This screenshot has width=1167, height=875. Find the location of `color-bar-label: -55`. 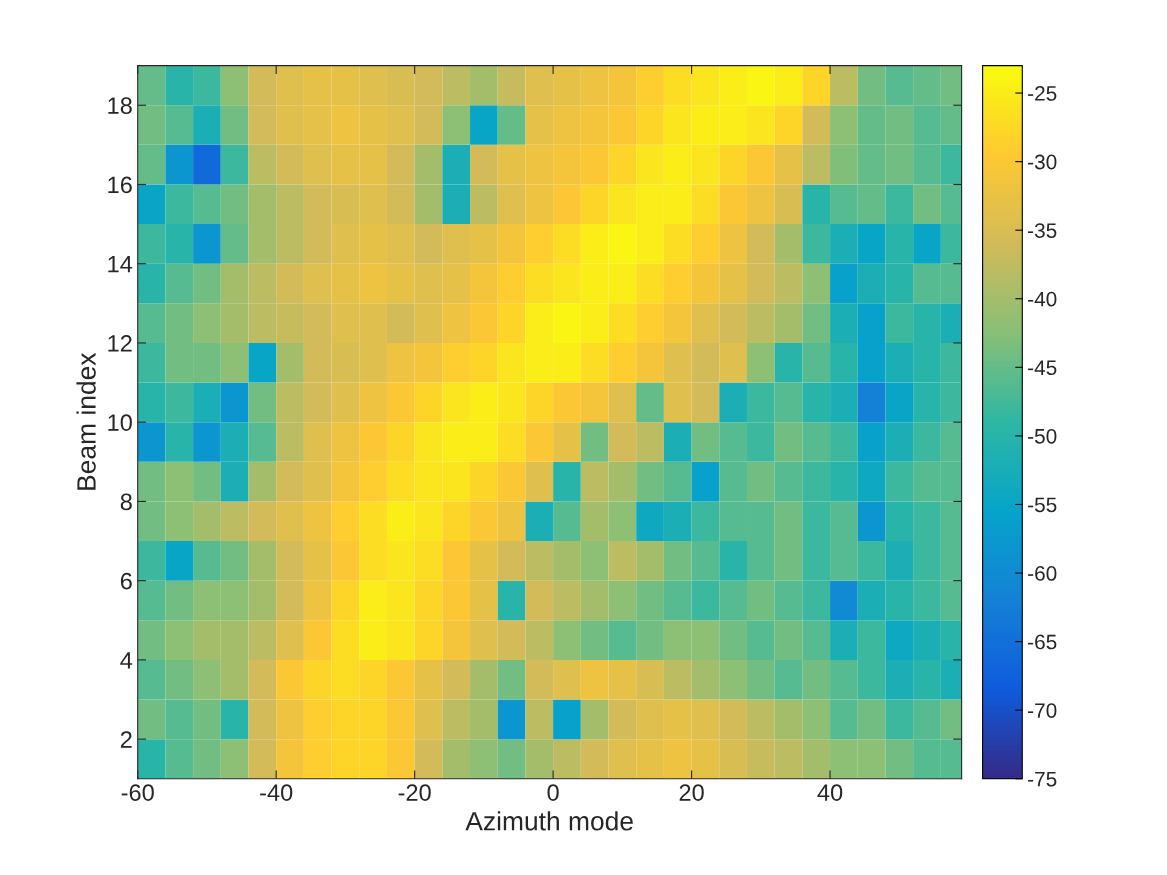

color-bar-label: -55 is located at coordinates (1042, 505).